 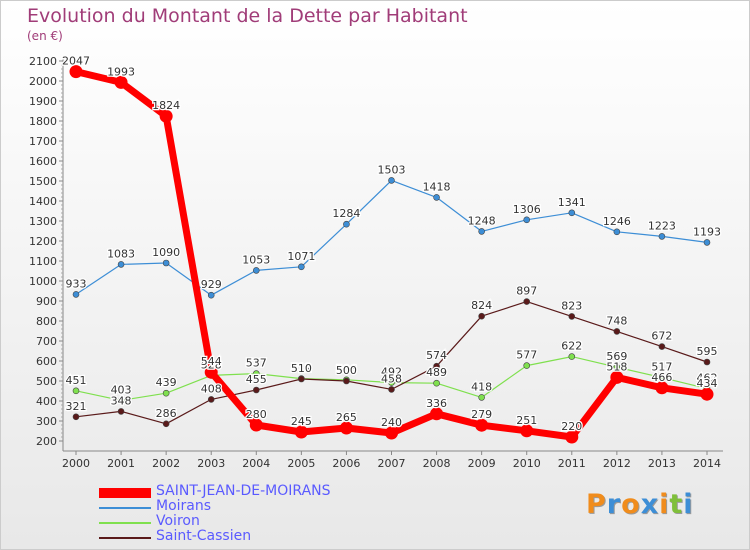 What do you see at coordinates (391, 372) in the screenshot?
I see `data-label-voiron: 492` at bounding box center [391, 372].